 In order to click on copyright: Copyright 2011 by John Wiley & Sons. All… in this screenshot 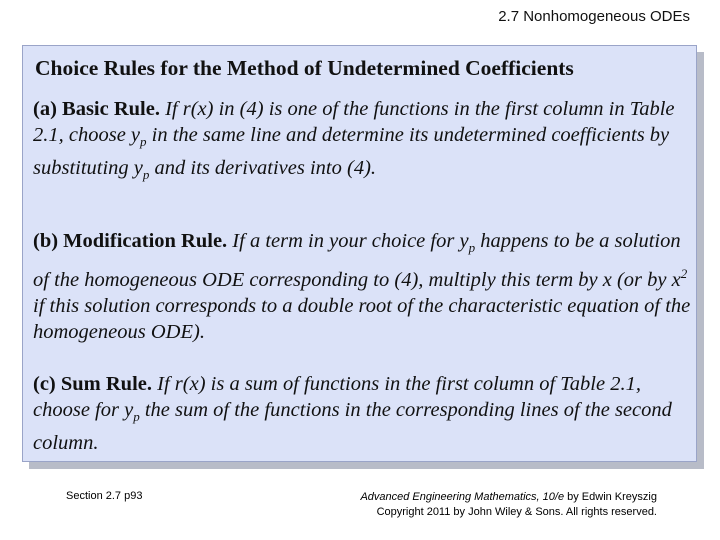, I will do `click(516, 512)`.